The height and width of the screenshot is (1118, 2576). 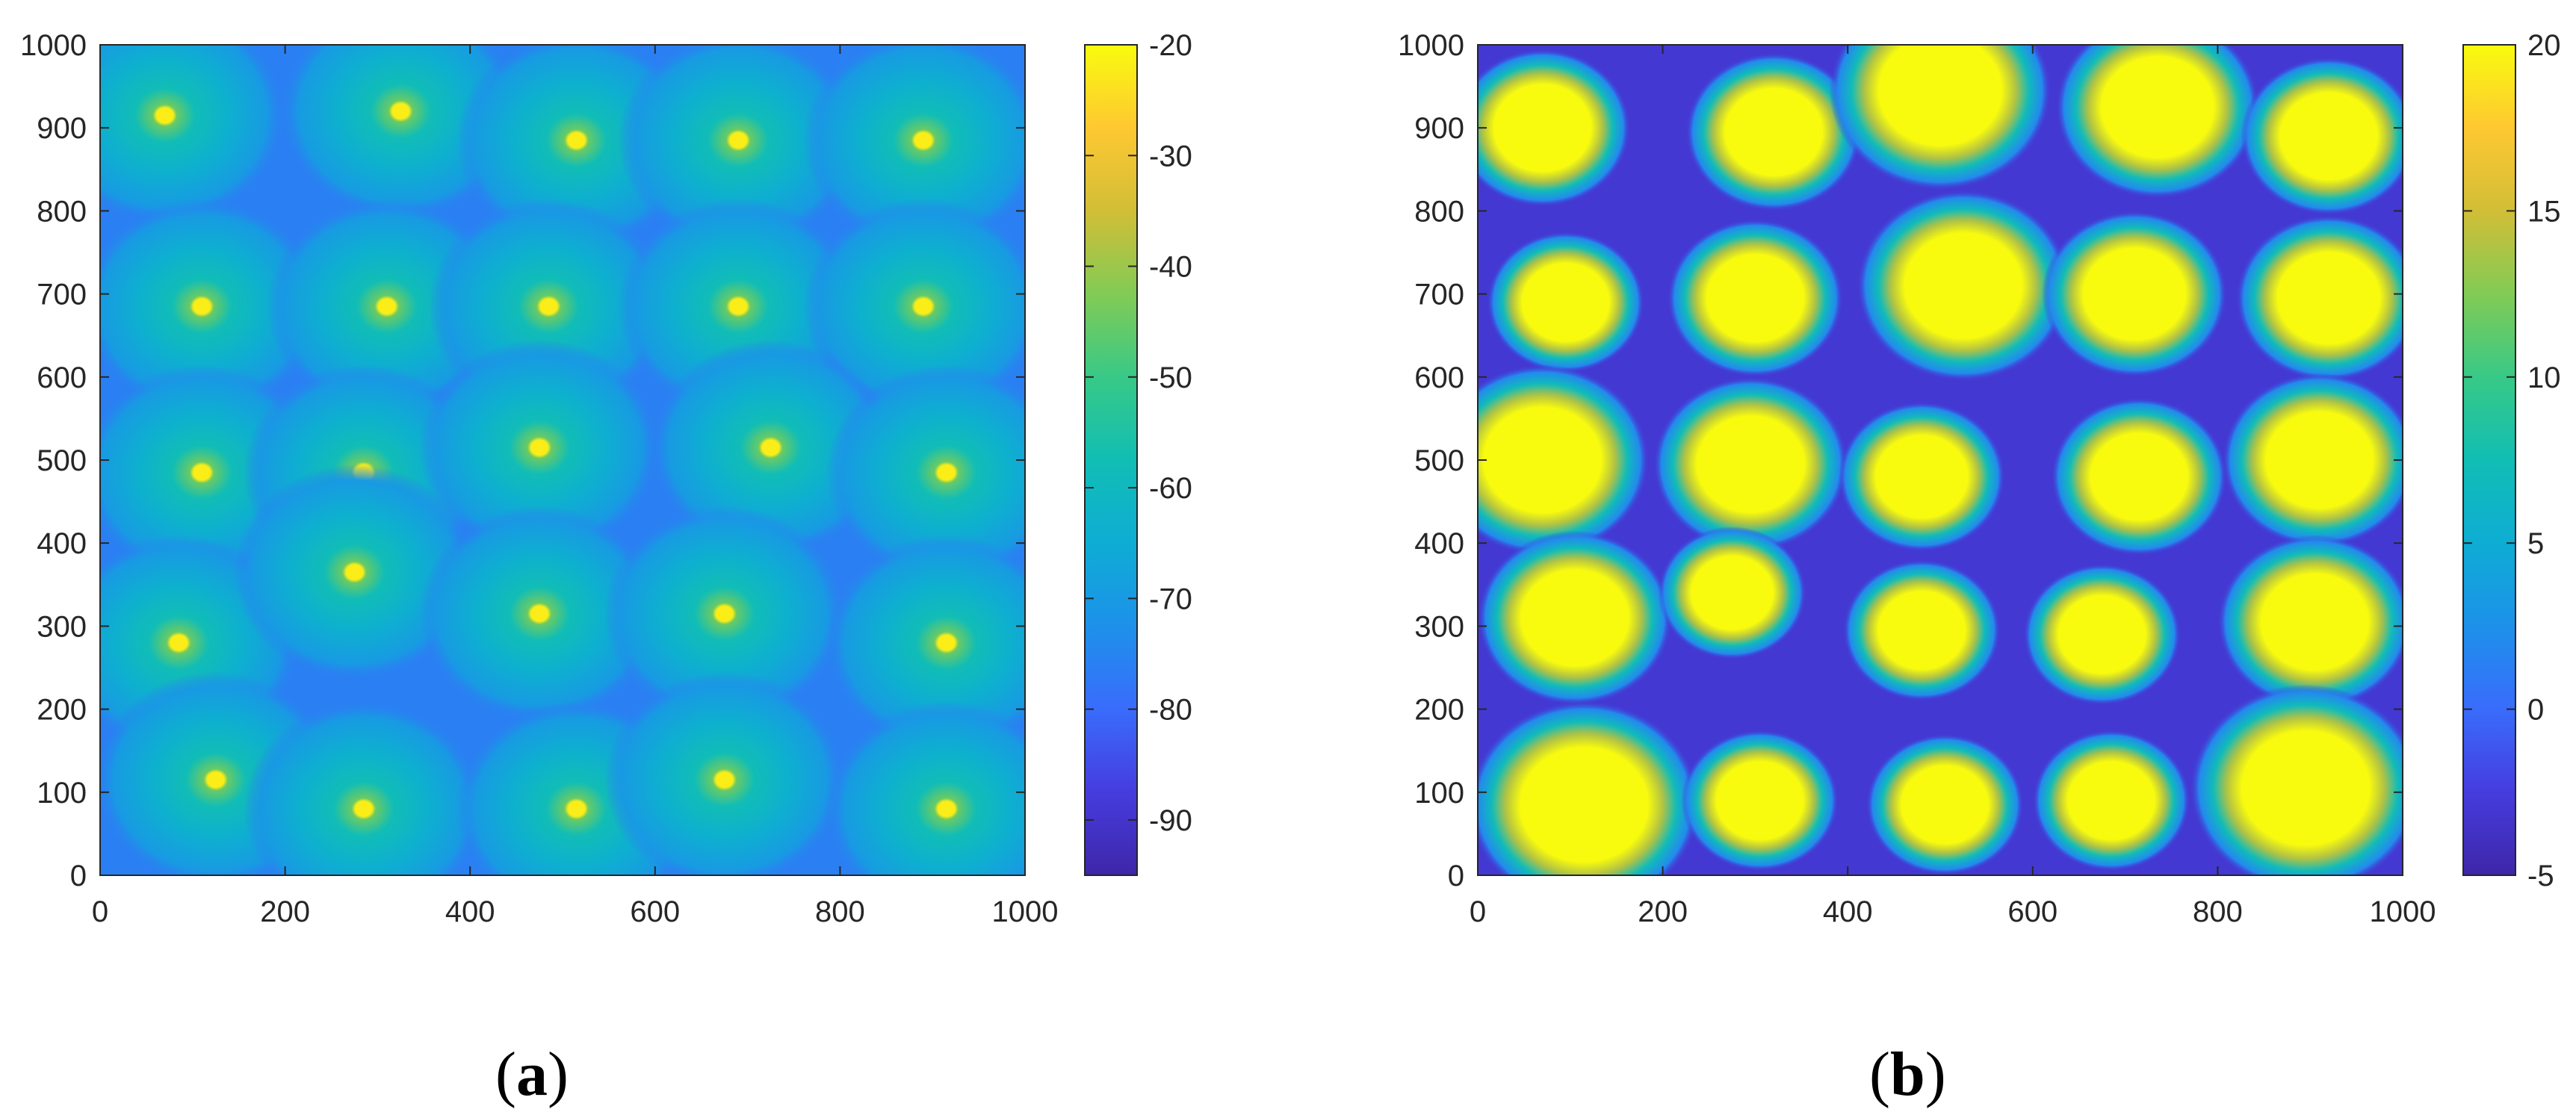 What do you see at coordinates (1170, 268) in the screenshot?
I see `colorbar-tick-label: -40` at bounding box center [1170, 268].